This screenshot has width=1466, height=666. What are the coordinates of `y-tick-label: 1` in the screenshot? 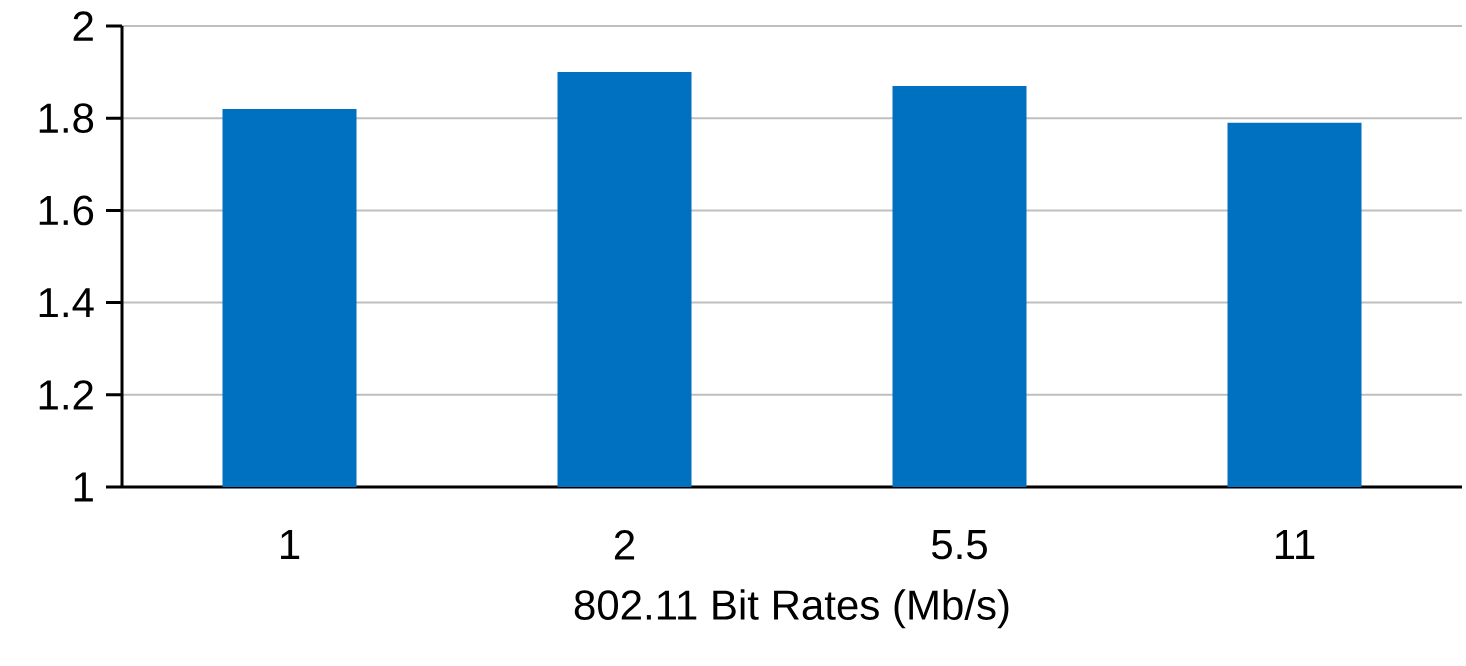 It's located at (83, 487).